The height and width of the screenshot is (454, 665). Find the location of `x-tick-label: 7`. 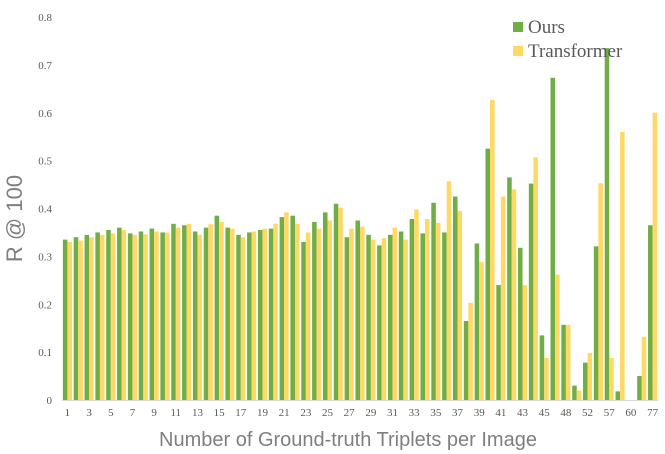

x-tick-label: 7 is located at coordinates (133, 413).